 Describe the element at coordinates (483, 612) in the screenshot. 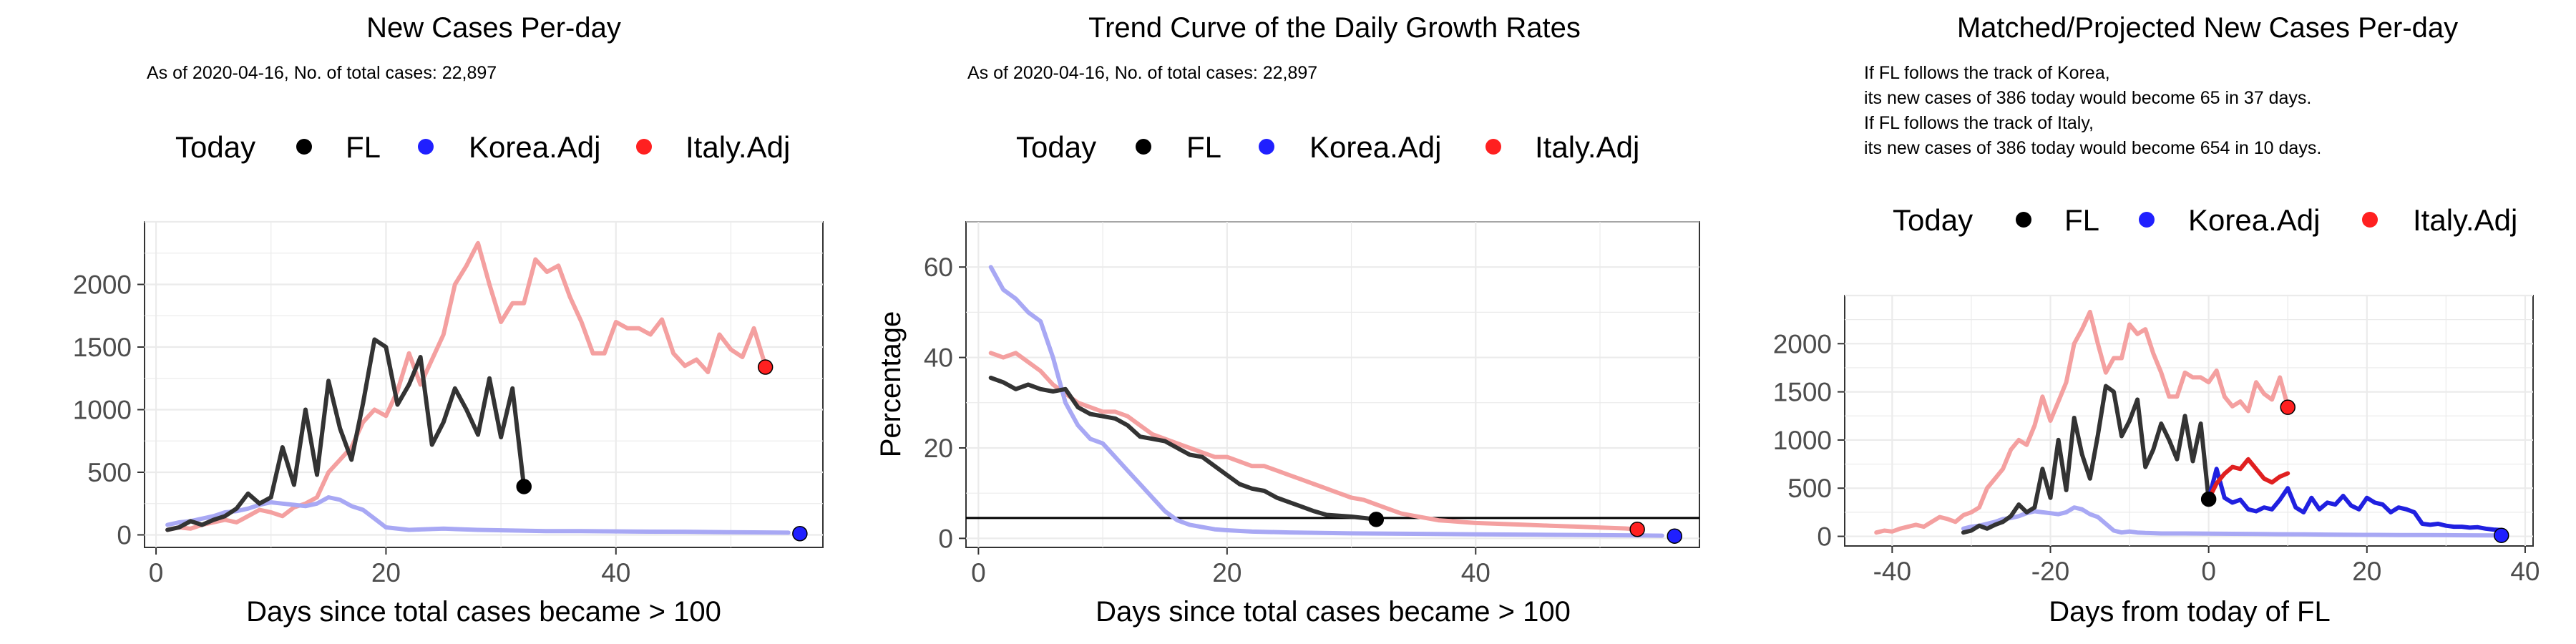

I see `panel-1-x-axis-label: Days since total cases became > 100` at that location.